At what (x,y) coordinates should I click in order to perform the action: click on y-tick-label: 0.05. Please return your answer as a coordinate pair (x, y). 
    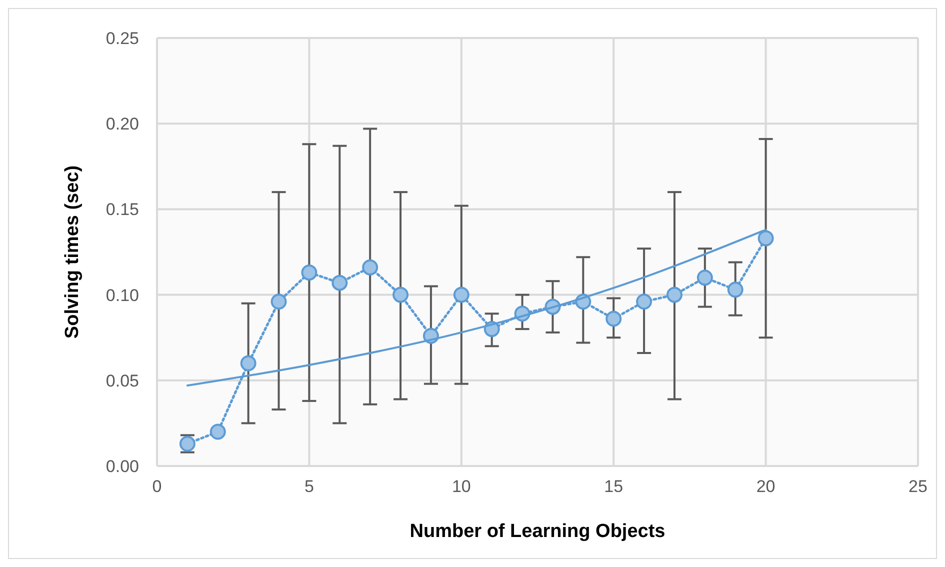
    Looking at the image, I should click on (122, 380).